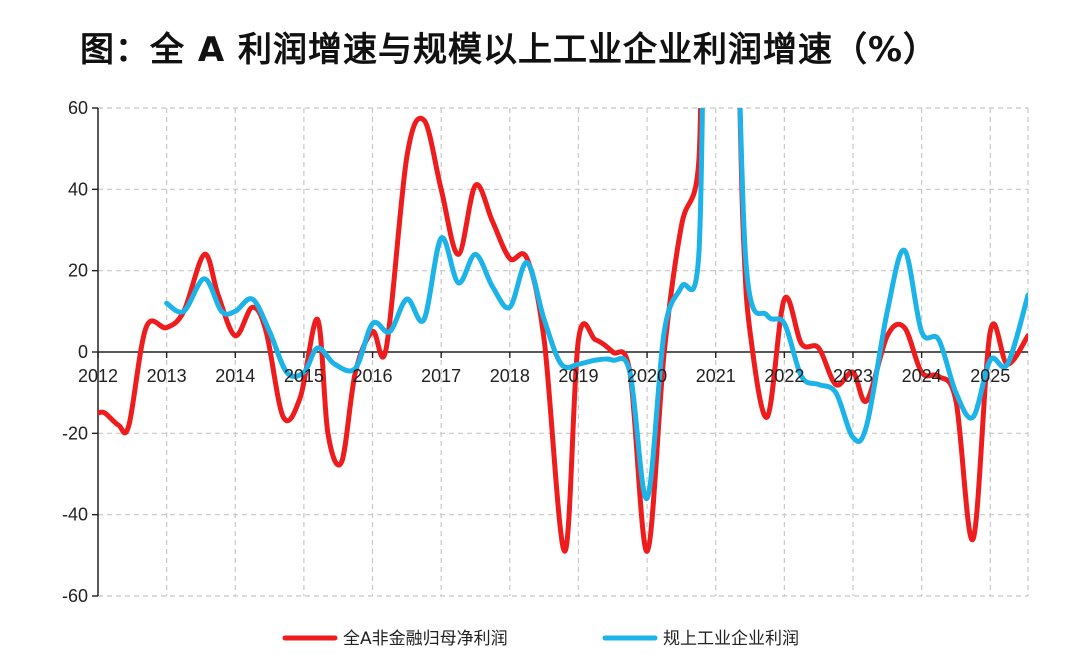 The width and height of the screenshot is (1074, 668). I want to click on y-tick-label: -60, so click(75, 596).